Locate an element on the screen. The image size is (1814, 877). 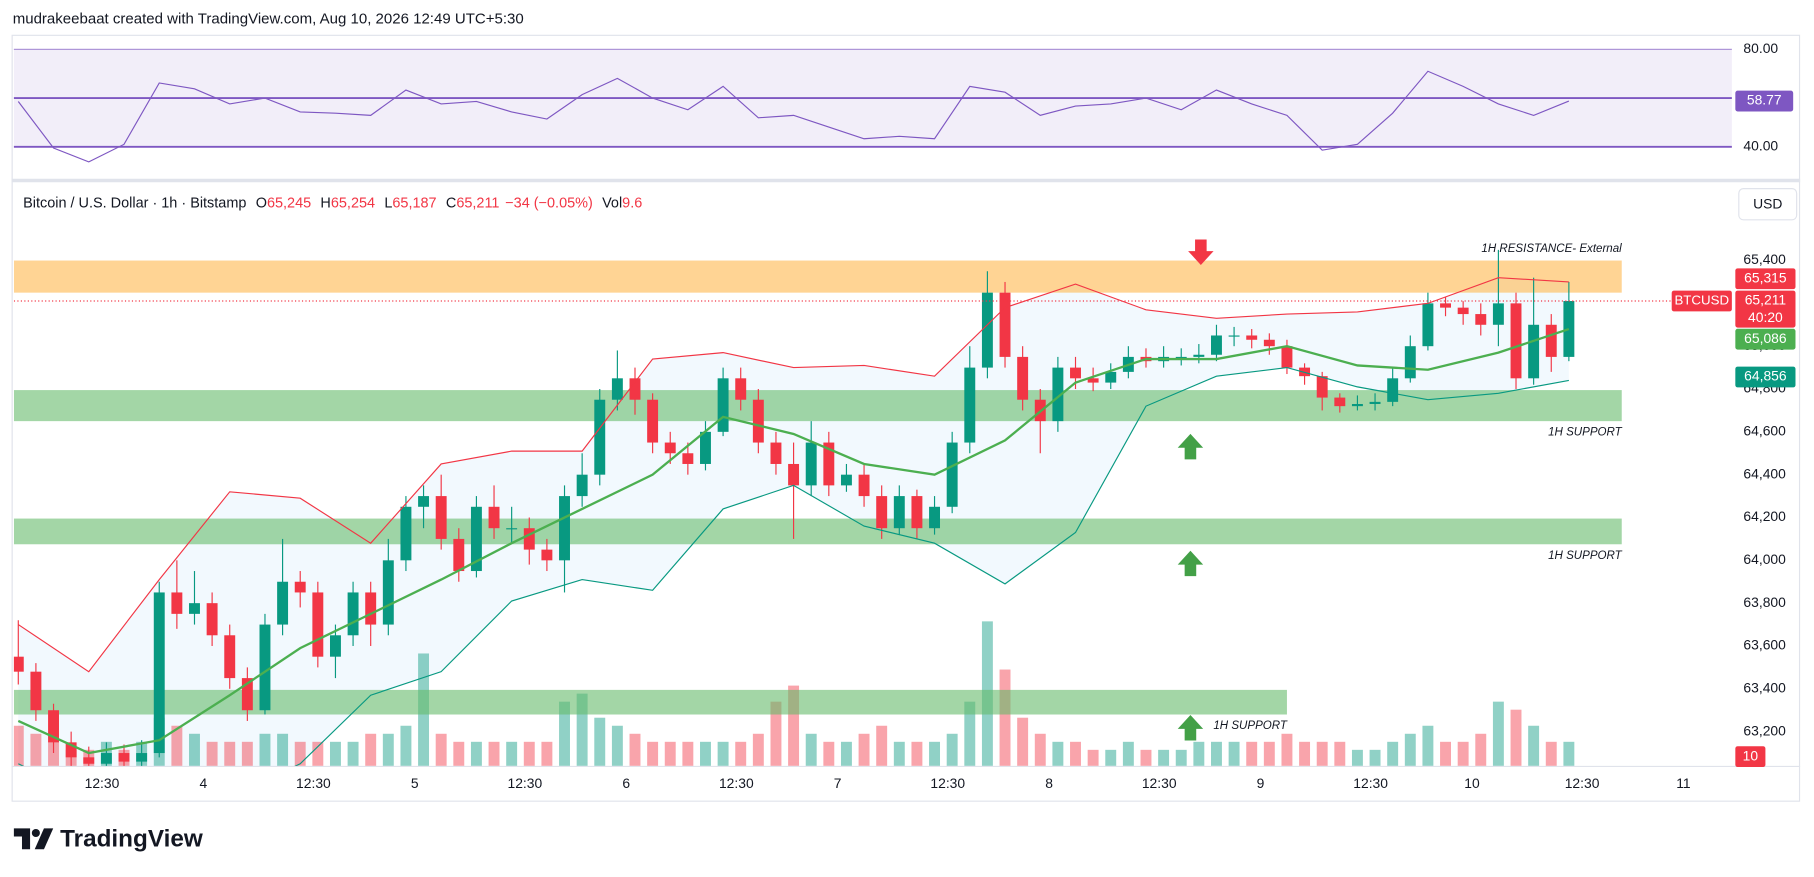
rsi-tick-label: 80.00 is located at coordinates (1760, 48).